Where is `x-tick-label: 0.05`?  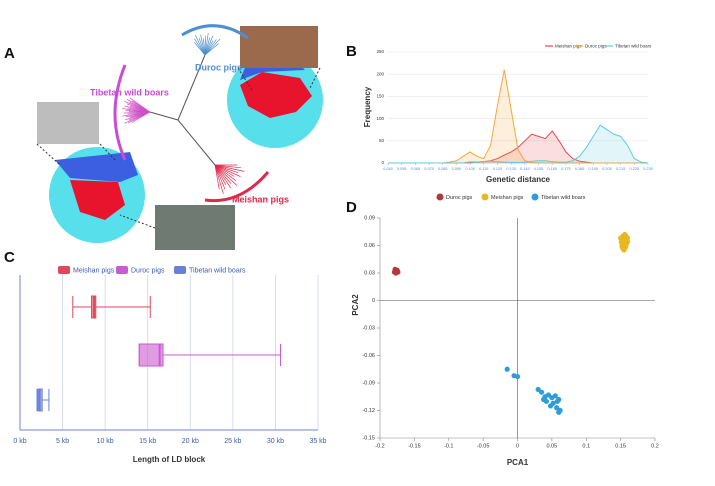 x-tick-label: 0.05 is located at coordinates (552, 446).